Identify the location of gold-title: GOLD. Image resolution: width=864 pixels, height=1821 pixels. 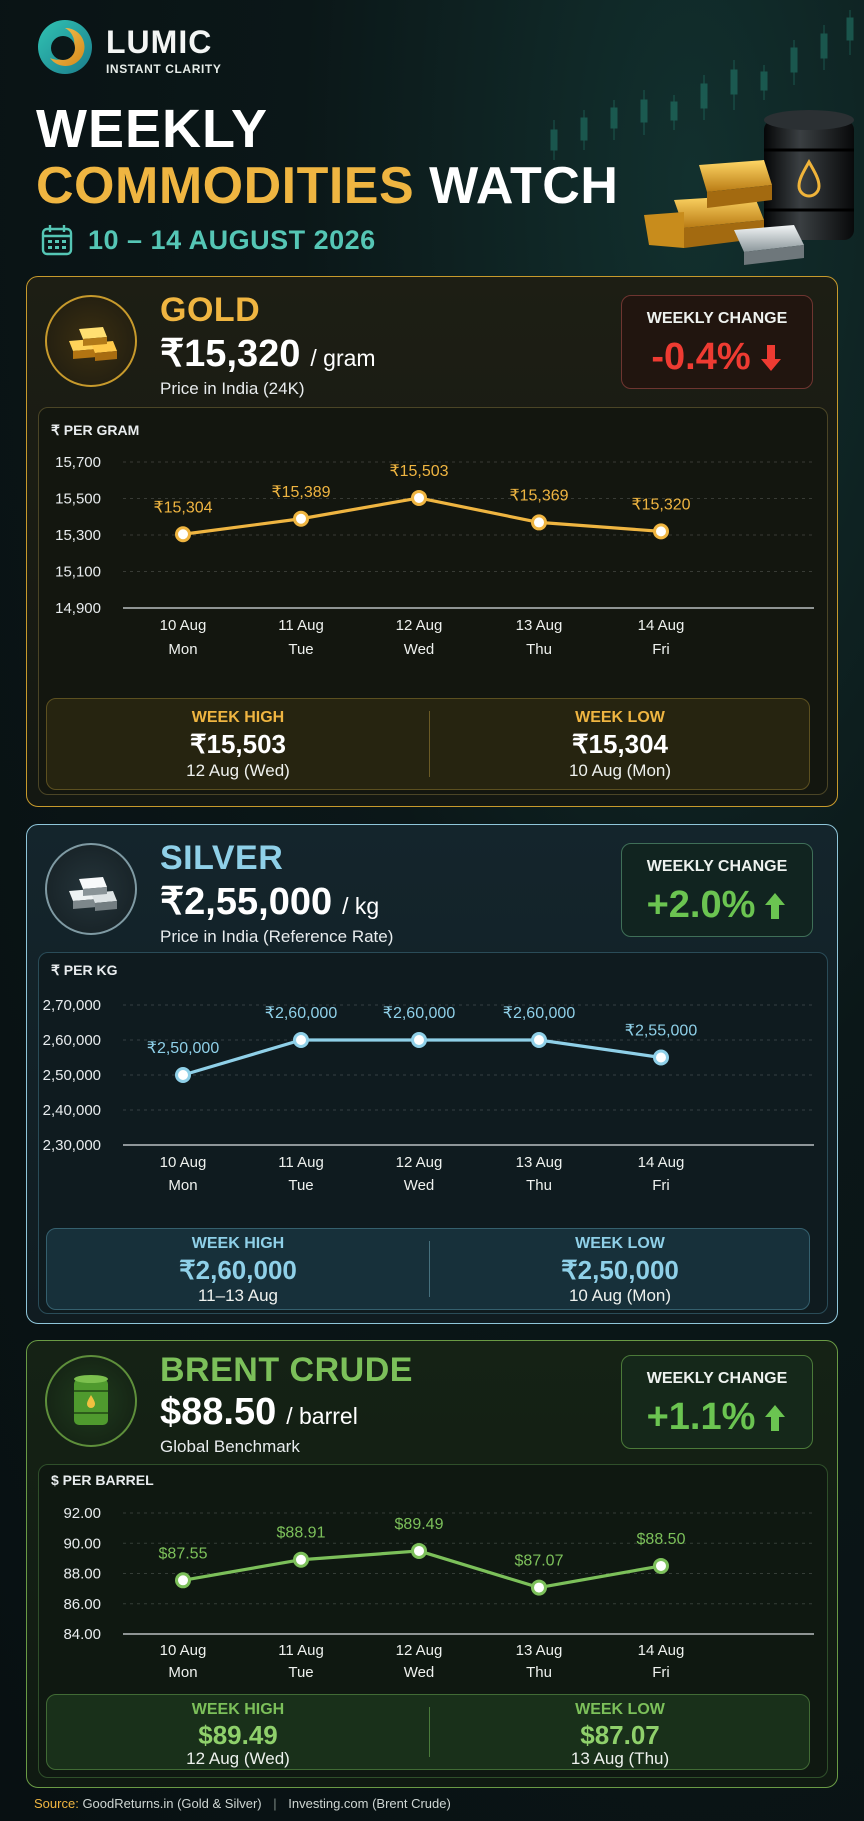
(210, 310).